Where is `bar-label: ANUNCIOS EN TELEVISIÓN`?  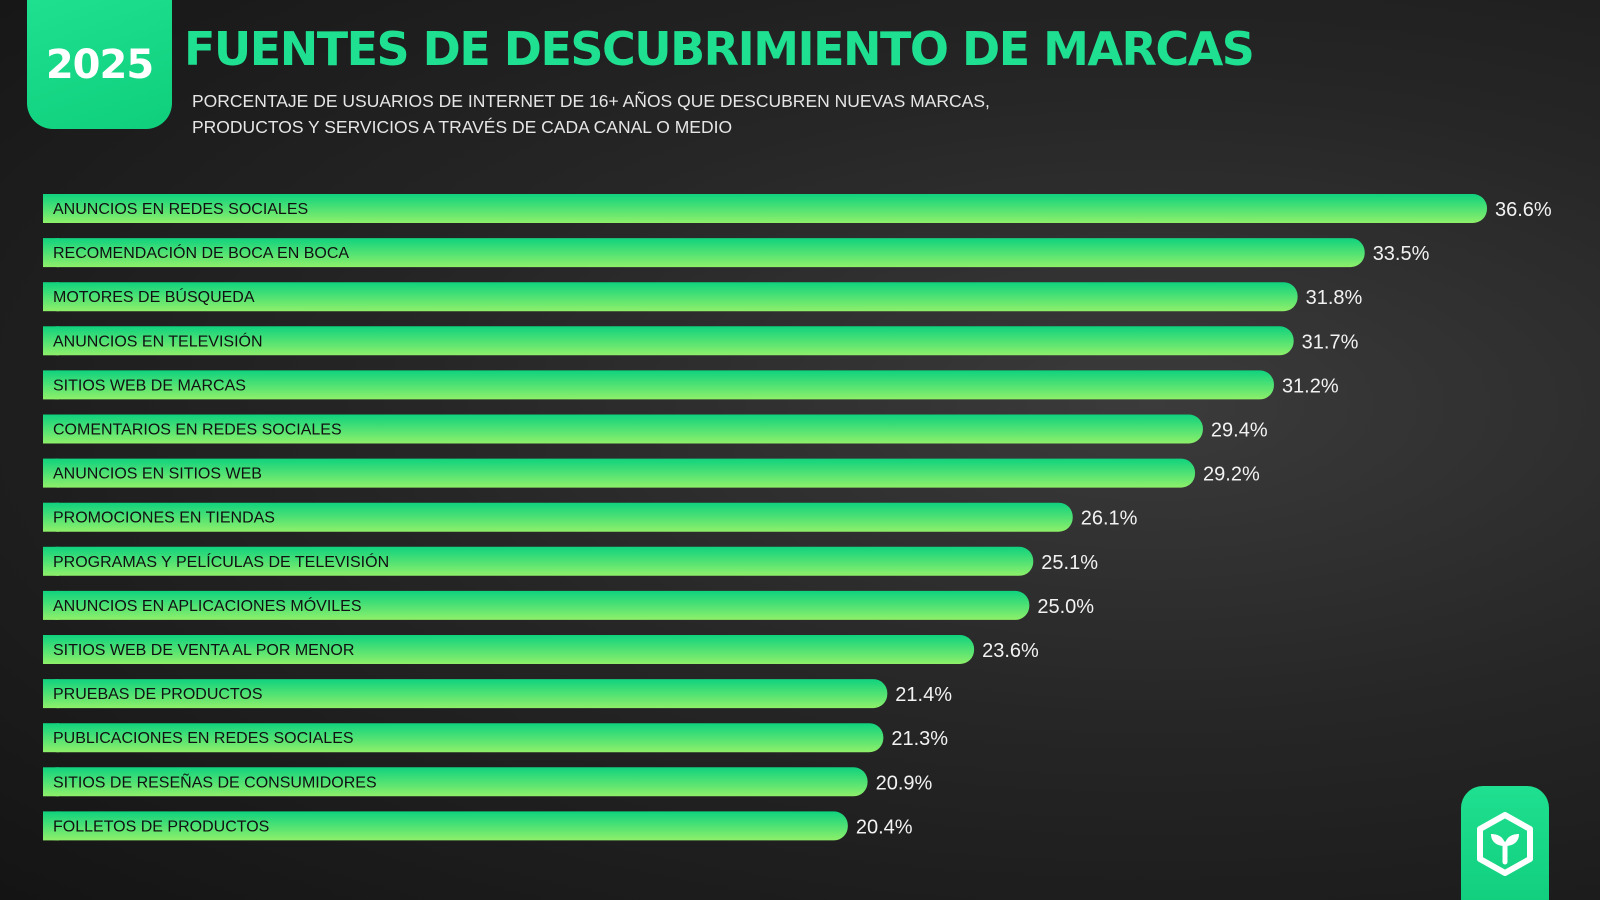 bar-label: ANUNCIOS EN TELEVISIÓN is located at coordinates (158, 340).